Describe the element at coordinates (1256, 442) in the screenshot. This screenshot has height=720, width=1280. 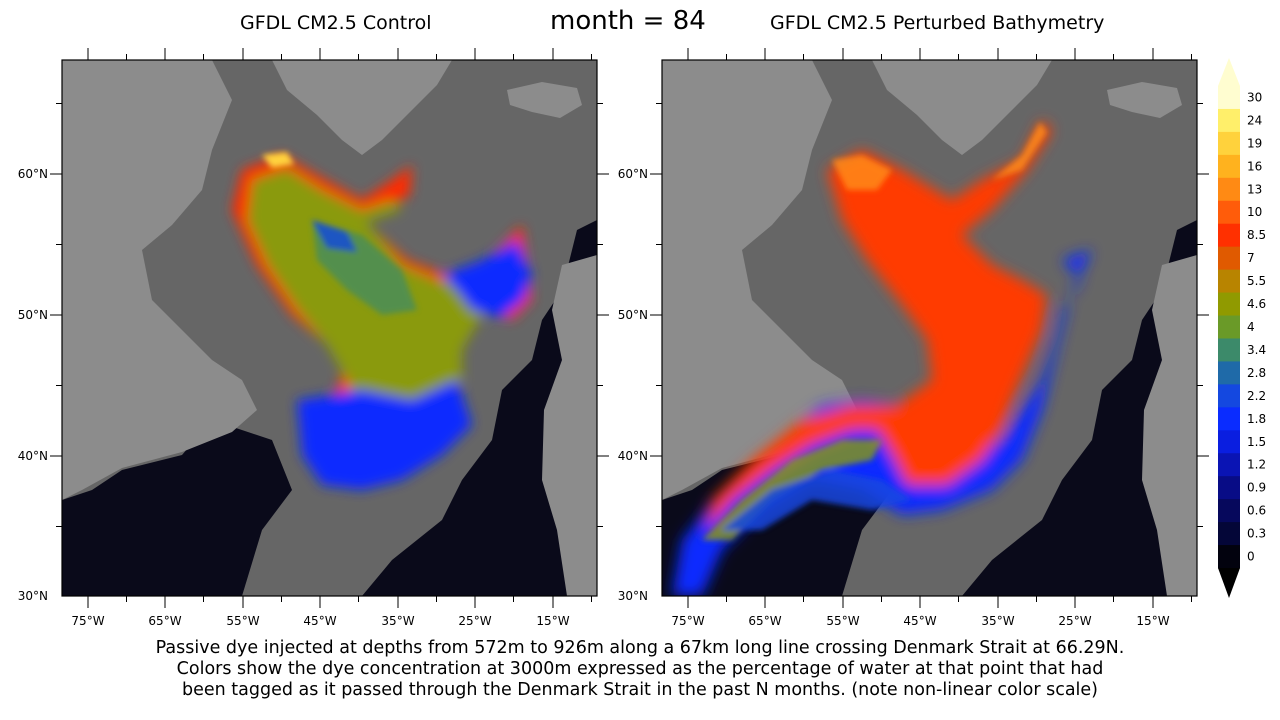
I see `colorbar-label: 1.5` at that location.